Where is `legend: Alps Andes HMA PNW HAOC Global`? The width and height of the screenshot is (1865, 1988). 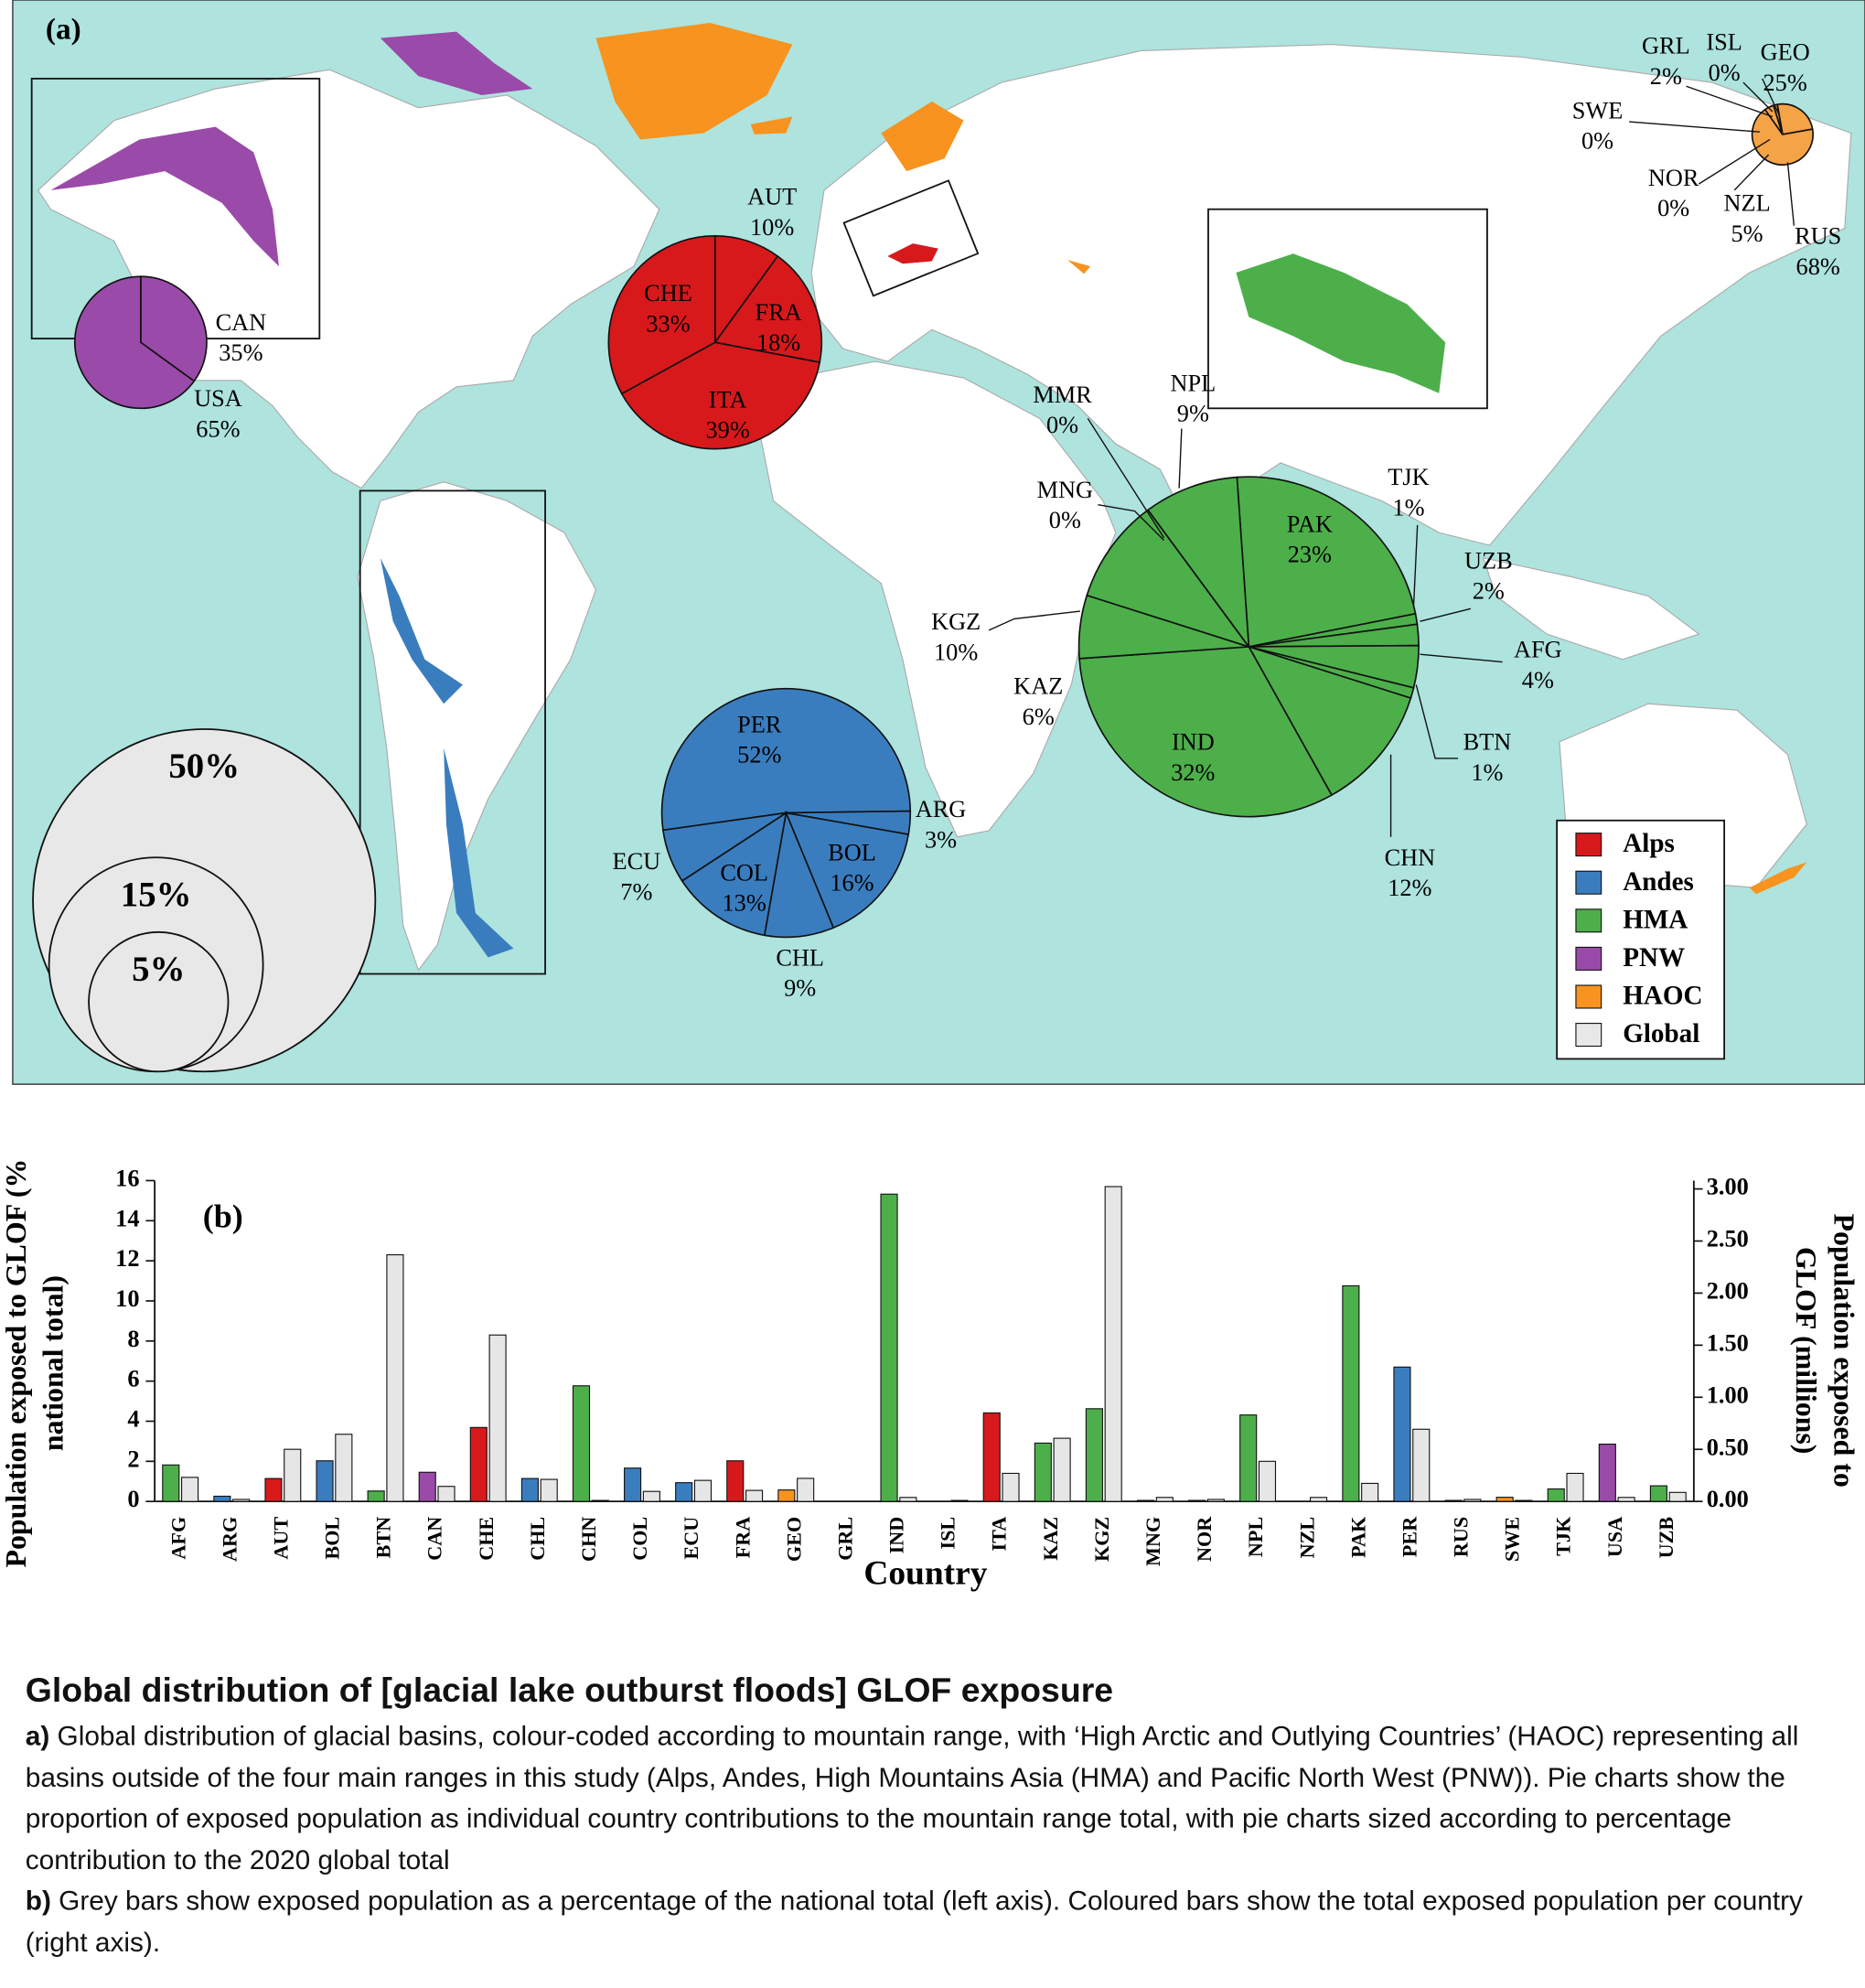
legend: Alps Andes HMA PNW HAOC Global is located at coordinates (1639, 939).